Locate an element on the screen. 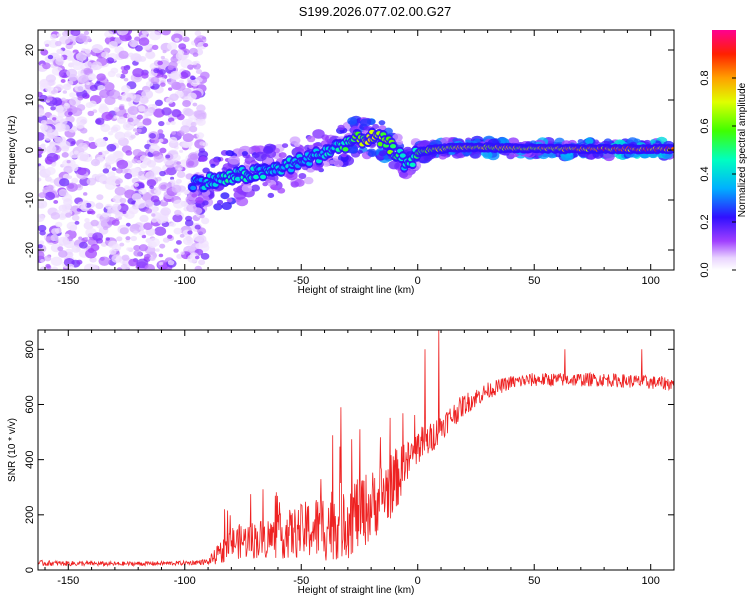  x-tick-label: 100 is located at coordinates (651, 581).